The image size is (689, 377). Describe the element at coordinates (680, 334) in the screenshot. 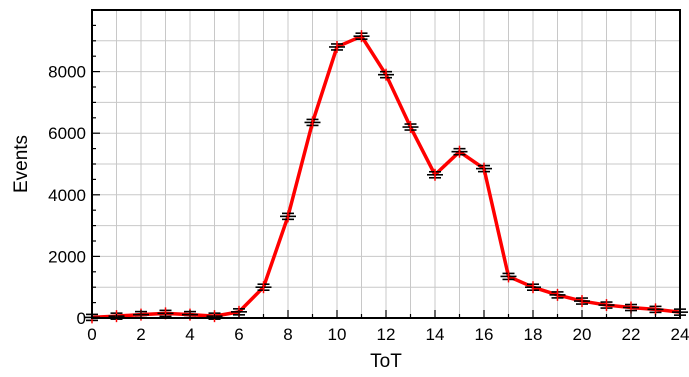

I see `x-tick-label: 24` at that location.